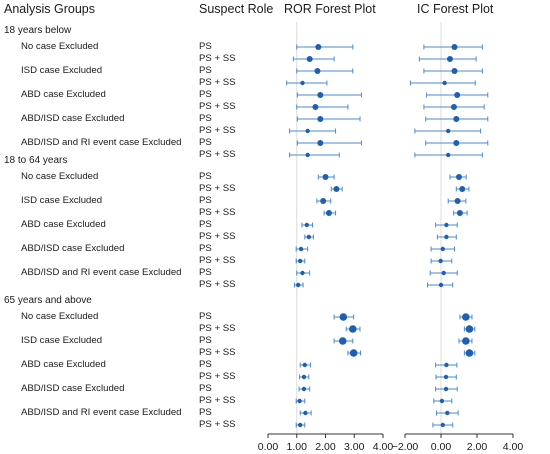  What do you see at coordinates (383, 447) in the screenshot?
I see `ror-tick-label: 4.00` at bounding box center [383, 447].